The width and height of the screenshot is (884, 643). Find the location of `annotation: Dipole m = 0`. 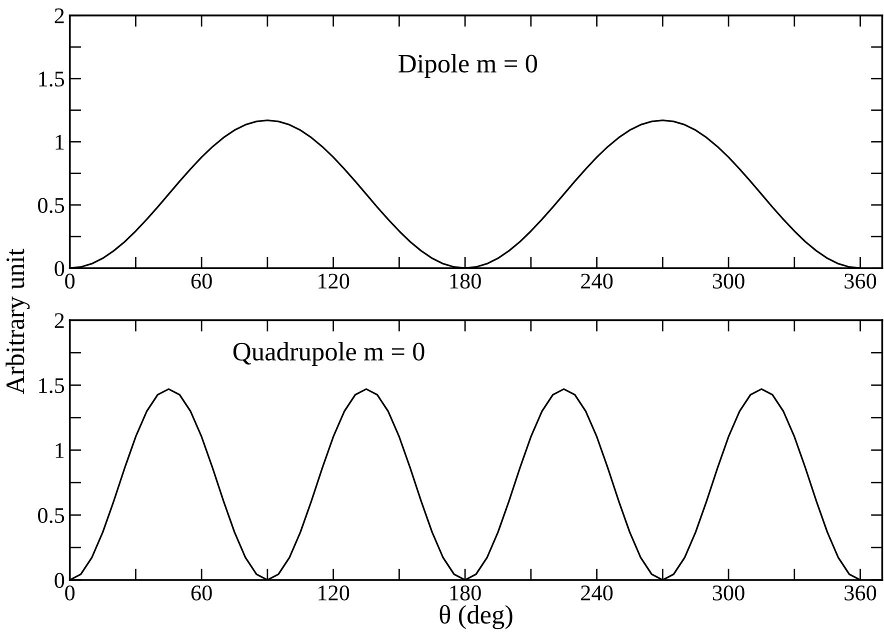

annotation: Dipole m = 0 is located at coordinates (468, 66).